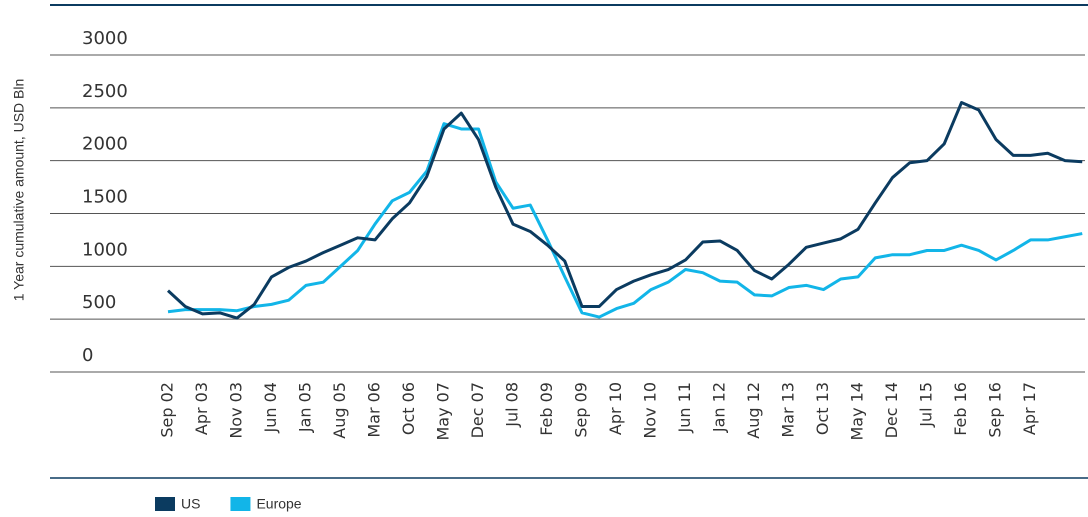 The height and width of the screenshot is (517, 1088). What do you see at coordinates (105, 91) in the screenshot?
I see `y-tick-label: 2500` at bounding box center [105, 91].